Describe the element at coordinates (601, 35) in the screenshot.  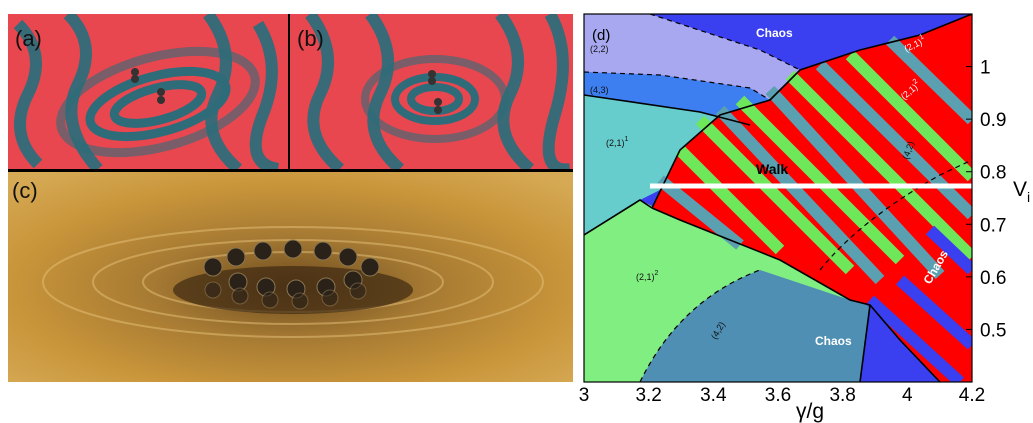
I see `panel-label-d: (d)` at that location.